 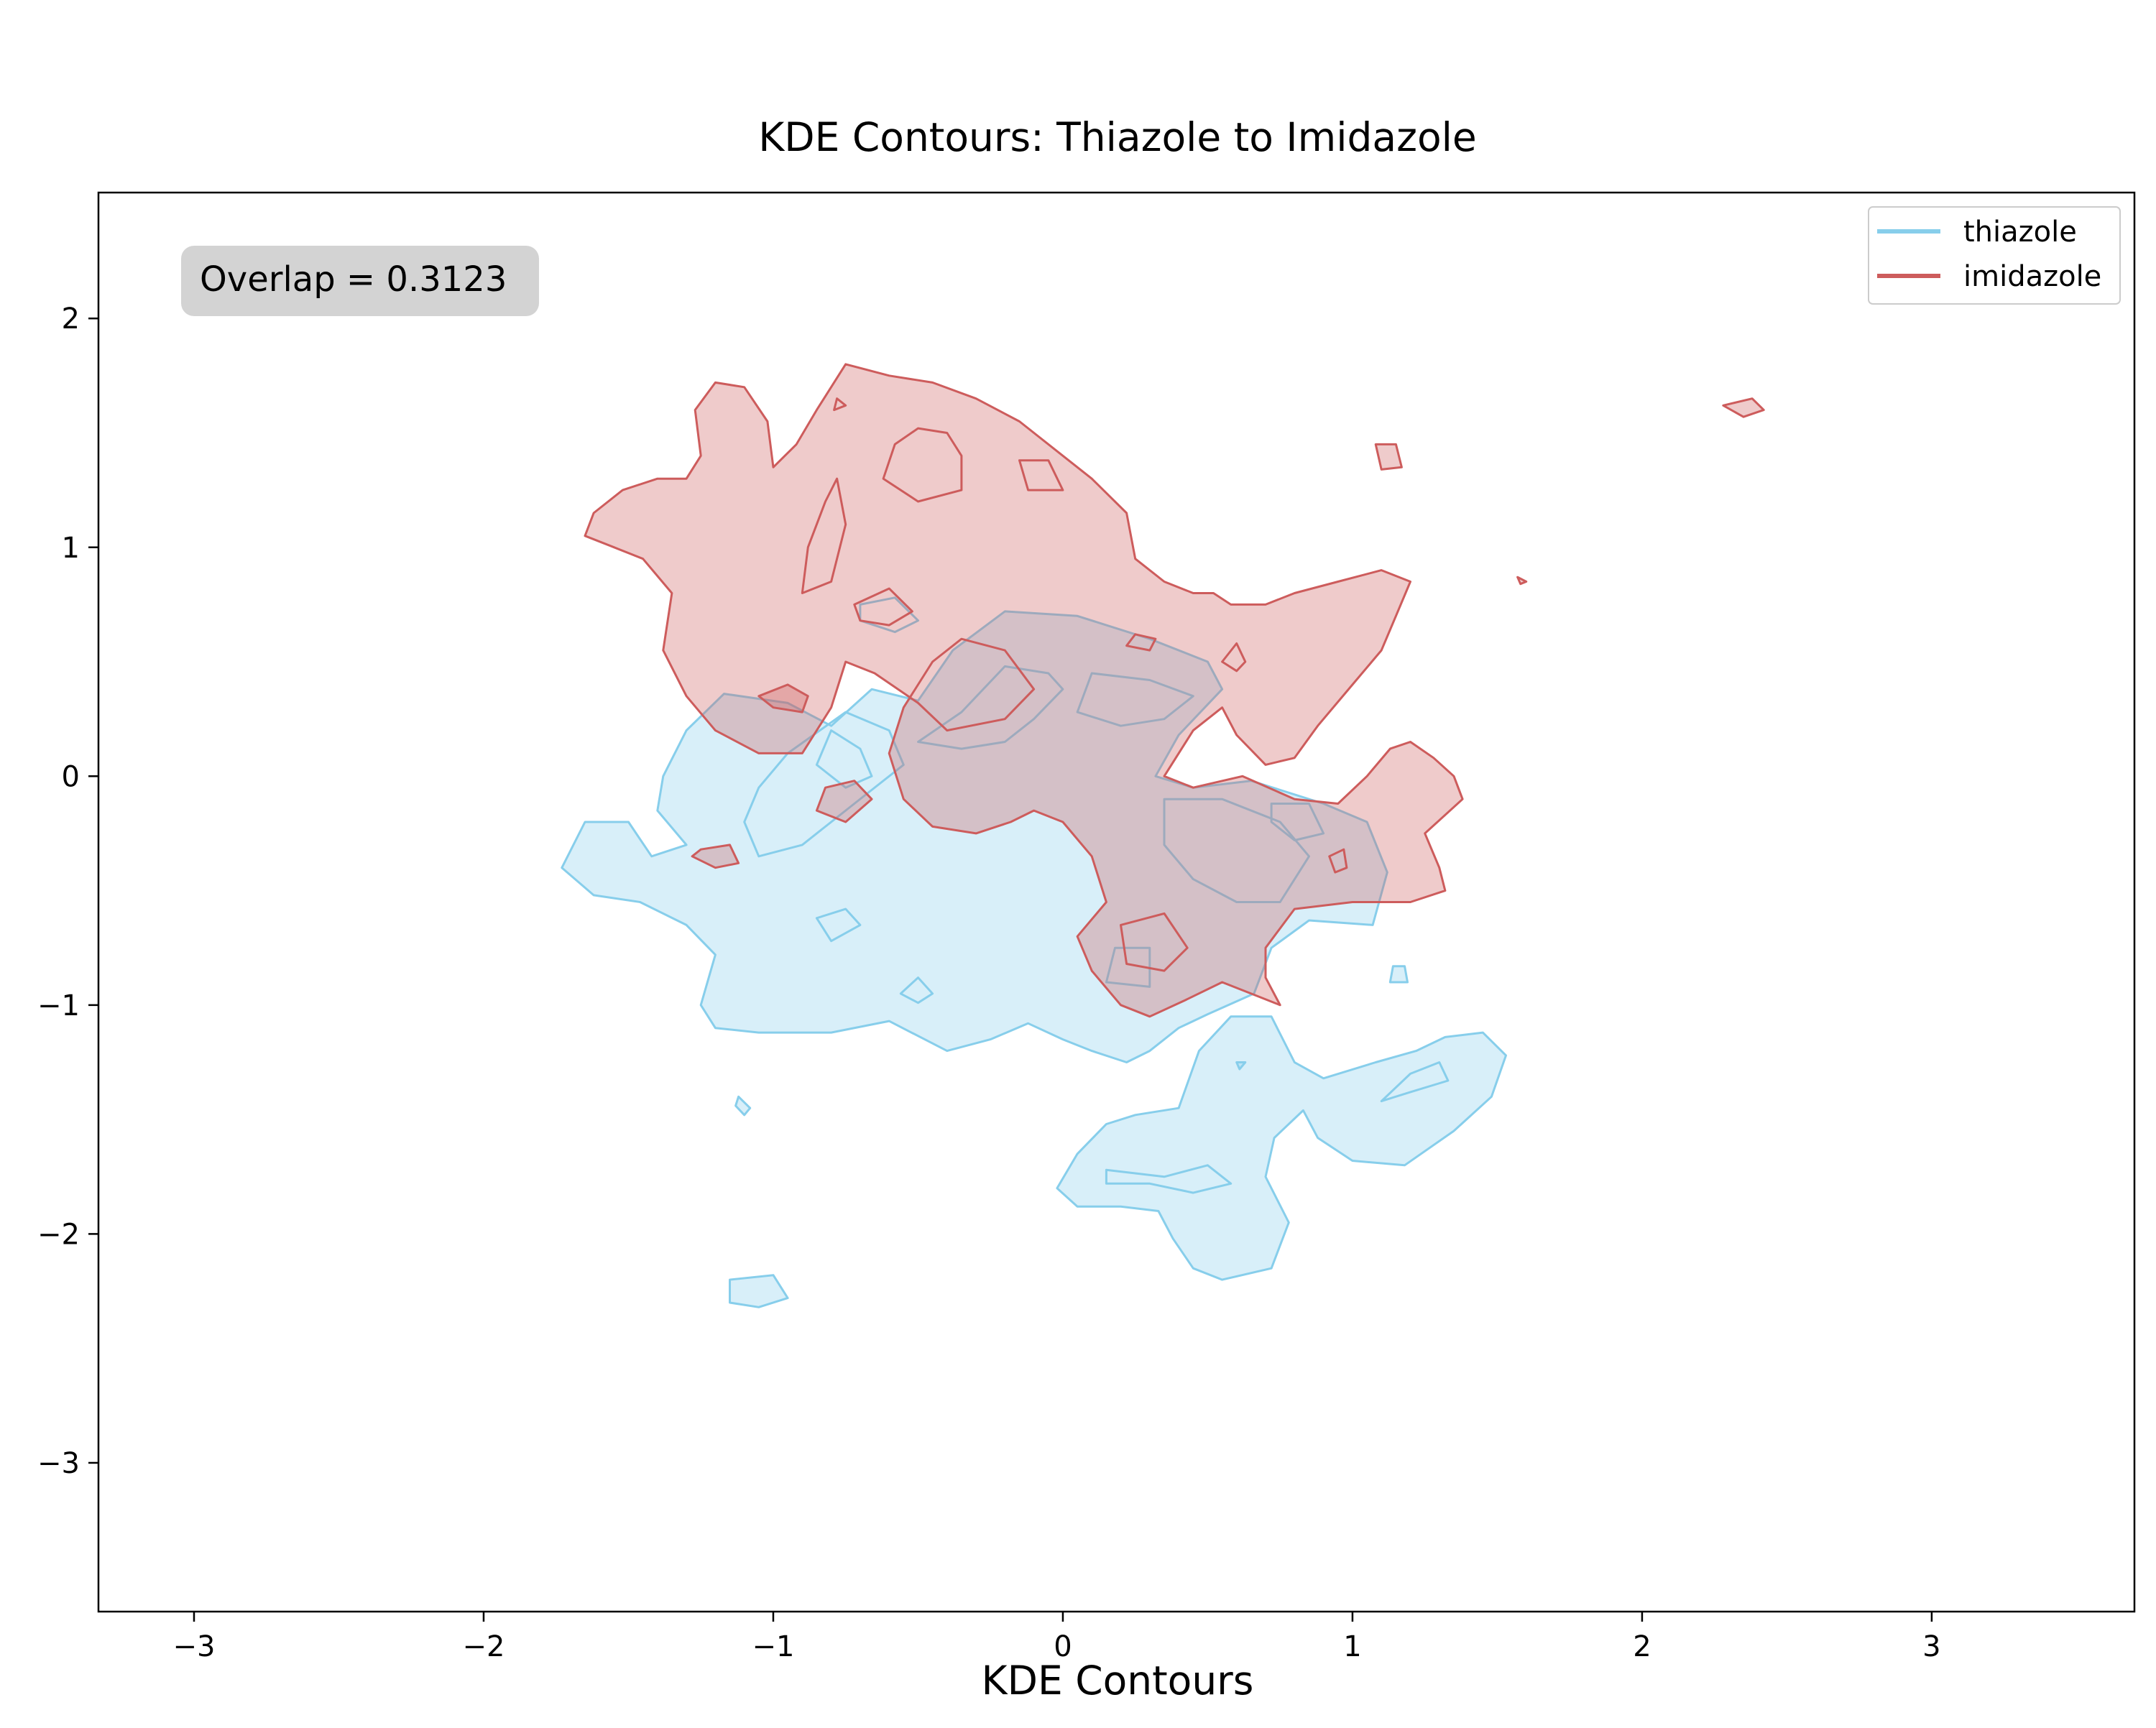 What do you see at coordinates (1117, 137) in the screenshot?
I see `chart-title: KDE Contours: Thiazole to Imidazole` at bounding box center [1117, 137].